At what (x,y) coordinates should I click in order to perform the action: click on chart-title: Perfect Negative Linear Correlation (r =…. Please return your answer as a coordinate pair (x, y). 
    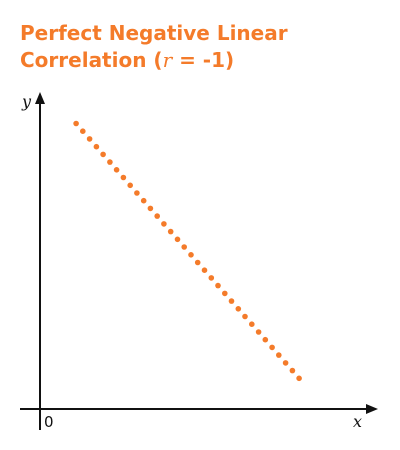
    Looking at the image, I should click on (205, 47).